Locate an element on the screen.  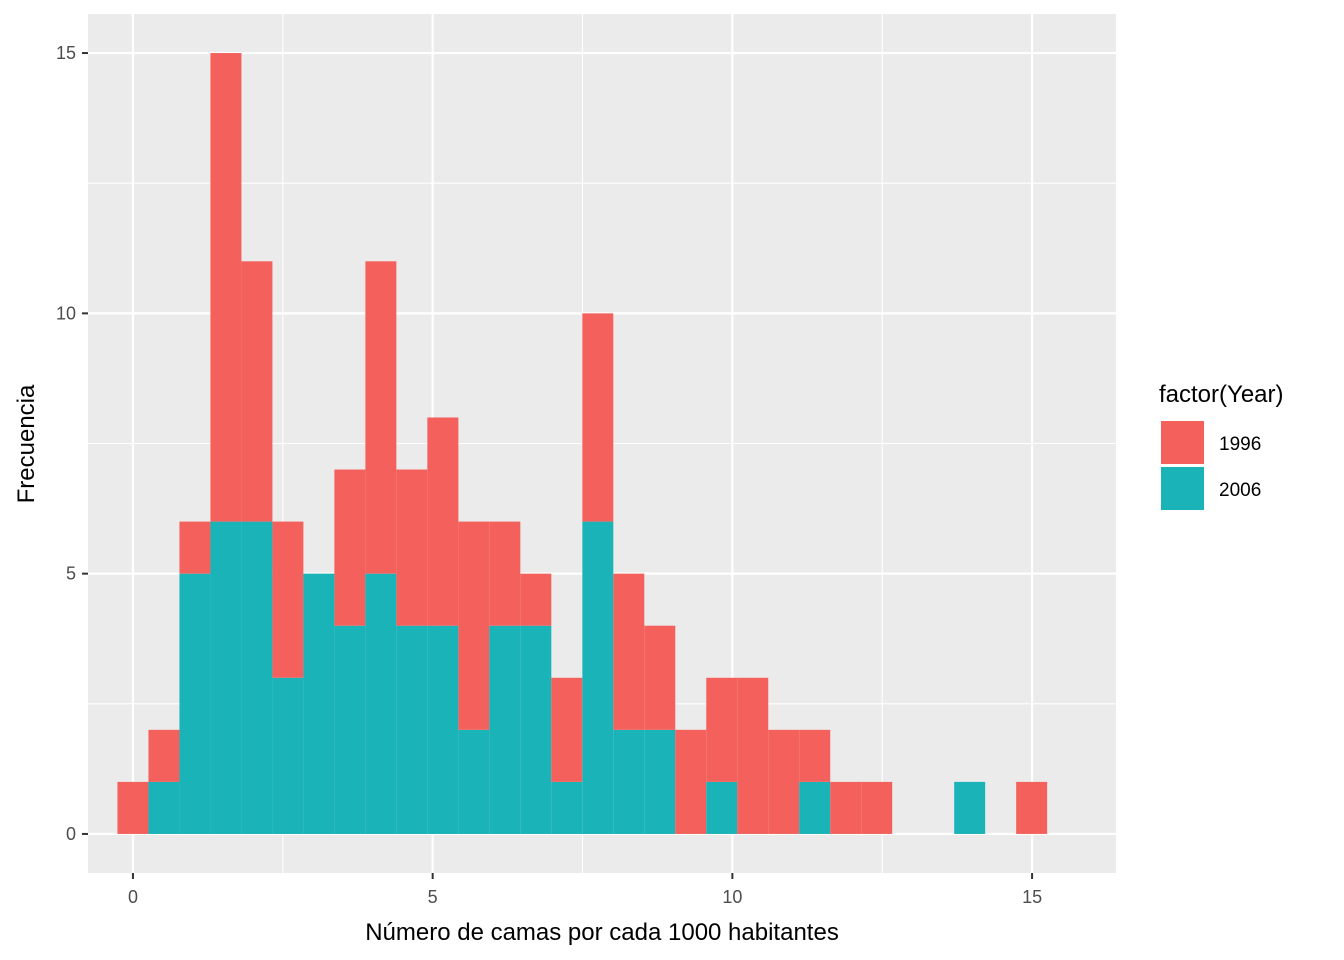
y-tick-label: 10 is located at coordinates (66, 313).